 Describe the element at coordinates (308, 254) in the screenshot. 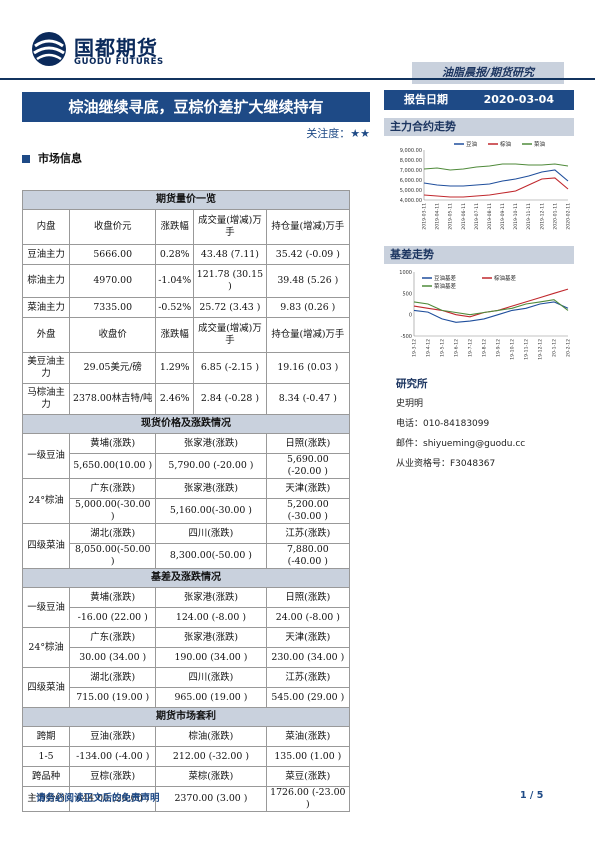

I see `table-cell: 35.42 (-0.09 )` at that location.